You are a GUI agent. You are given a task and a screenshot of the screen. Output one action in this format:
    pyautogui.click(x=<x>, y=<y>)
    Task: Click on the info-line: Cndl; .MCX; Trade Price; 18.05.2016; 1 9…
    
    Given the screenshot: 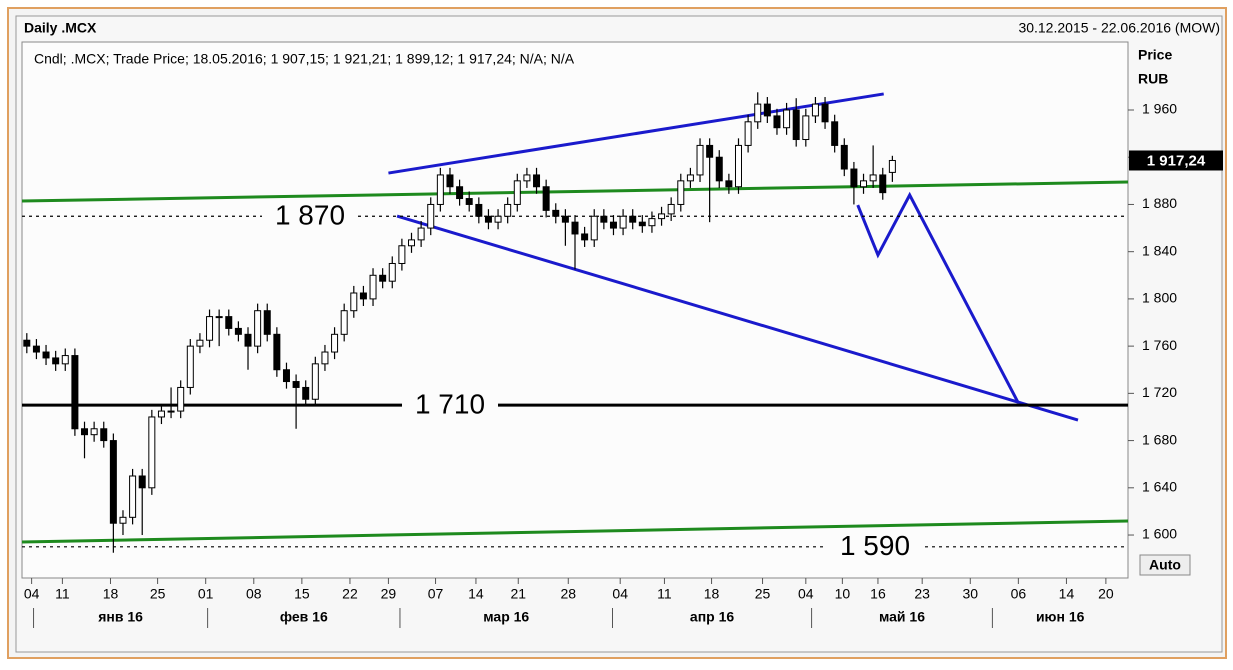 What is the action you would take?
    pyautogui.click(x=304, y=59)
    